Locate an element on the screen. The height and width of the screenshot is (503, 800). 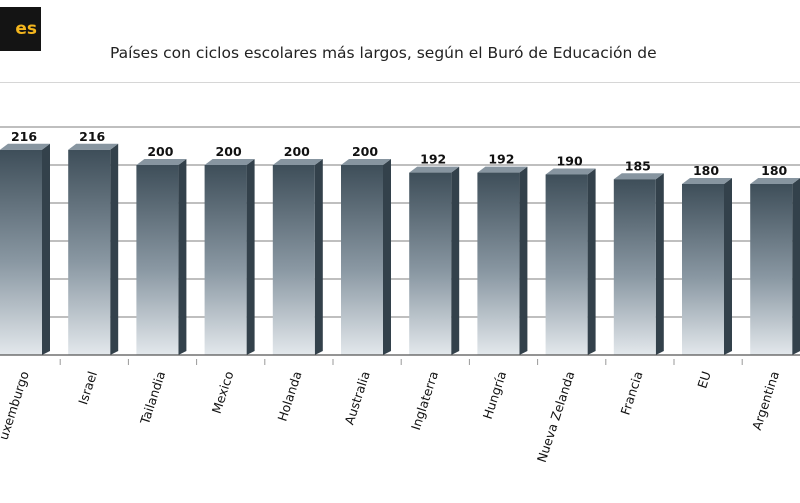
data-label: 190 is located at coordinates (570, 161).